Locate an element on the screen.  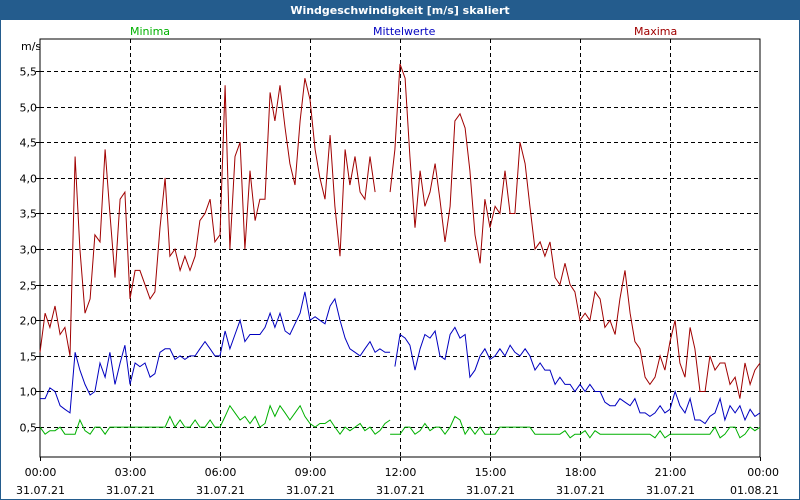
y-tick-label: 4,0 is located at coordinates (29, 179).